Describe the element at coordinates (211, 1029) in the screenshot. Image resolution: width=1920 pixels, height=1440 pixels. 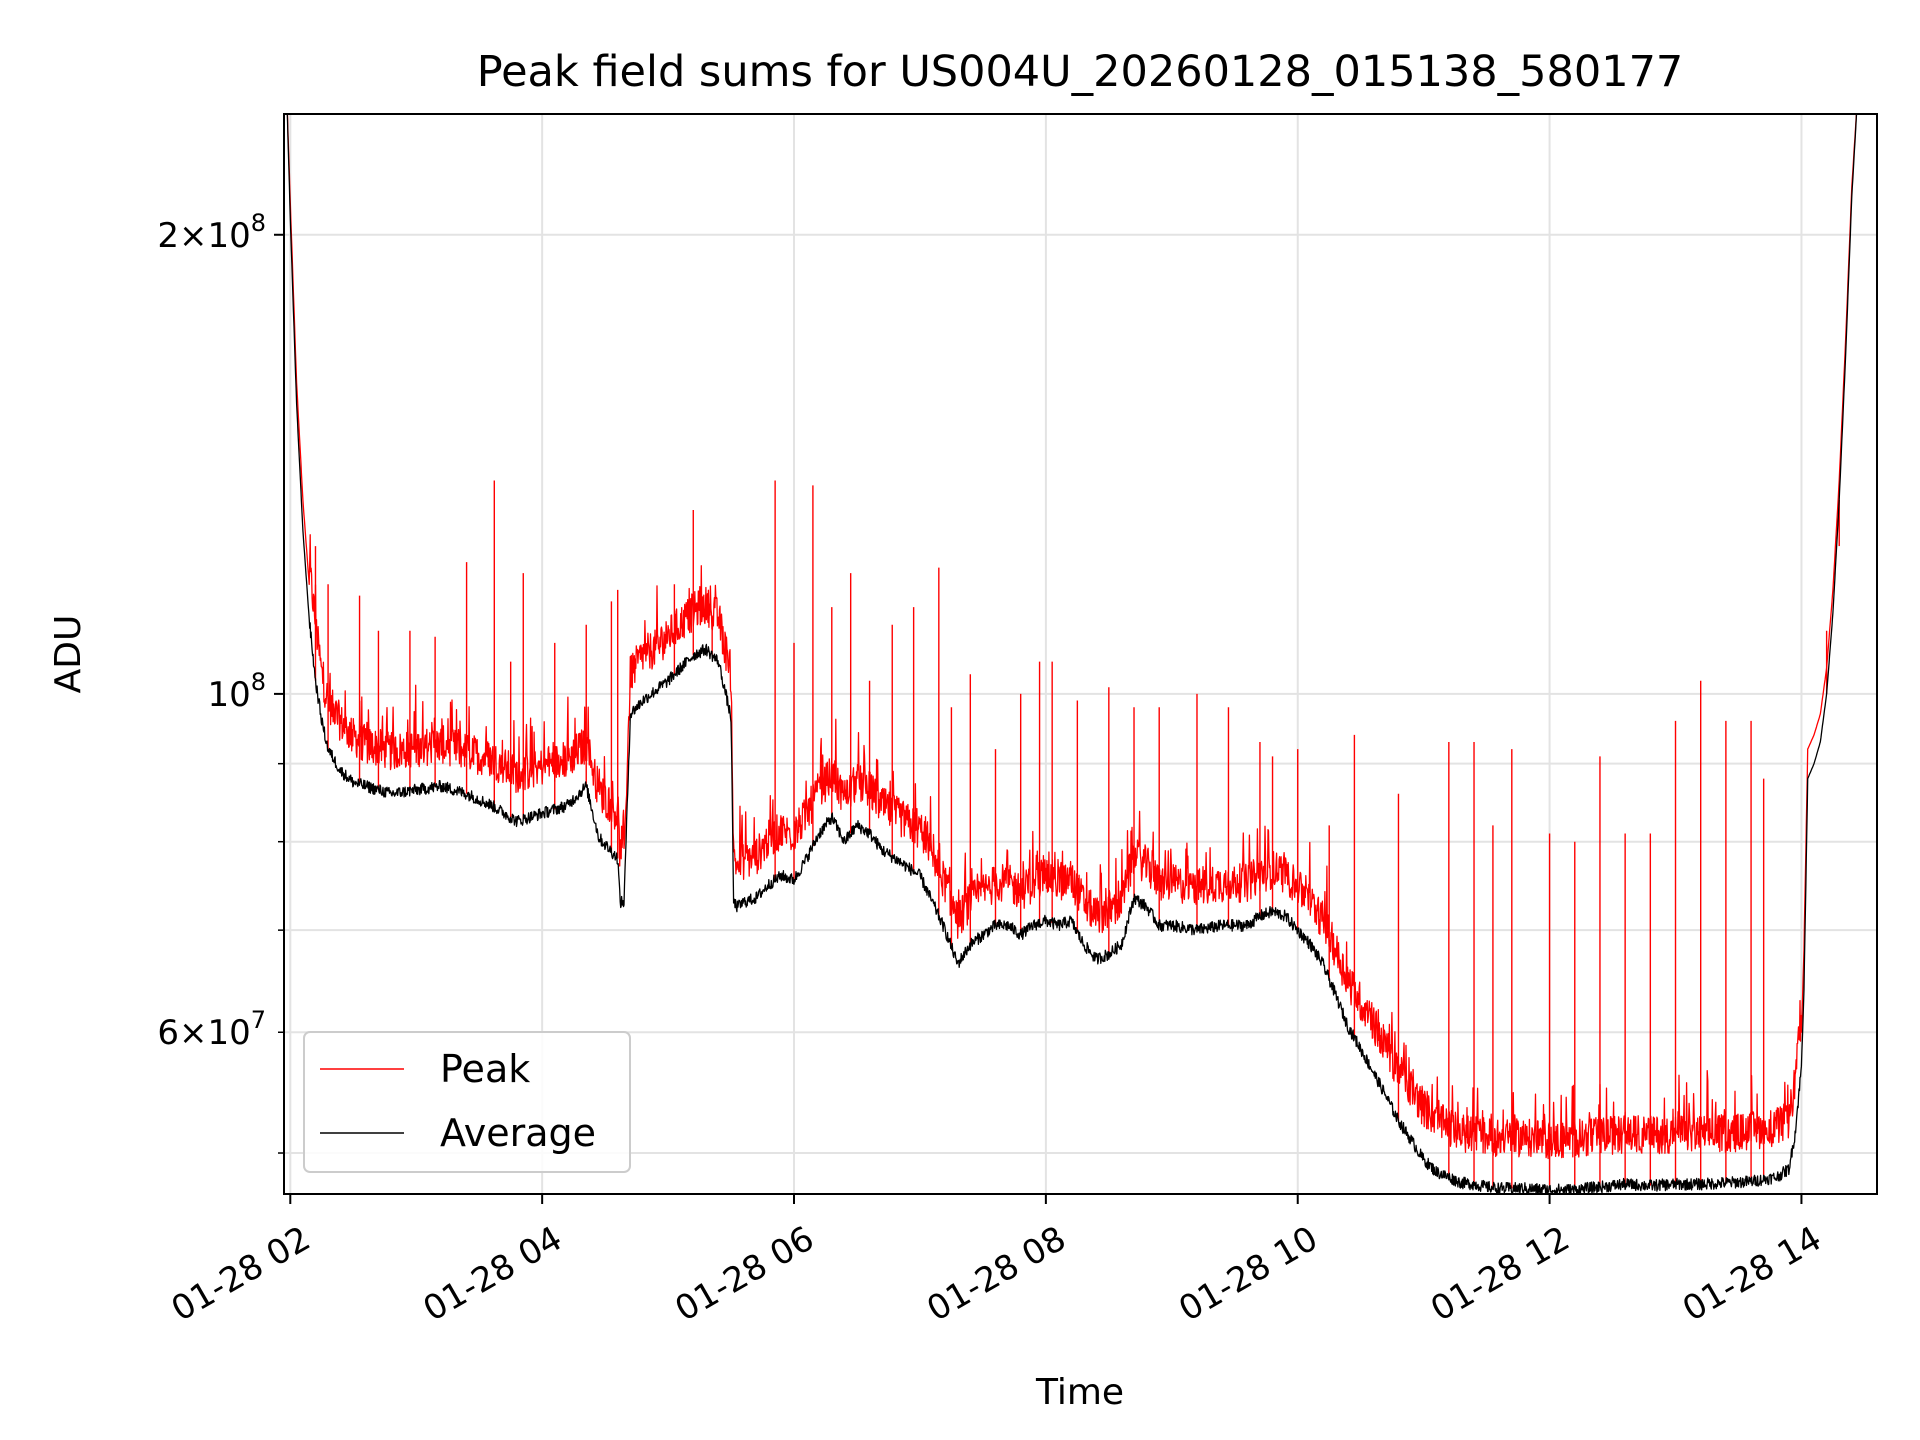
I see `y-tick-label-minor-0: 6×107` at that location.